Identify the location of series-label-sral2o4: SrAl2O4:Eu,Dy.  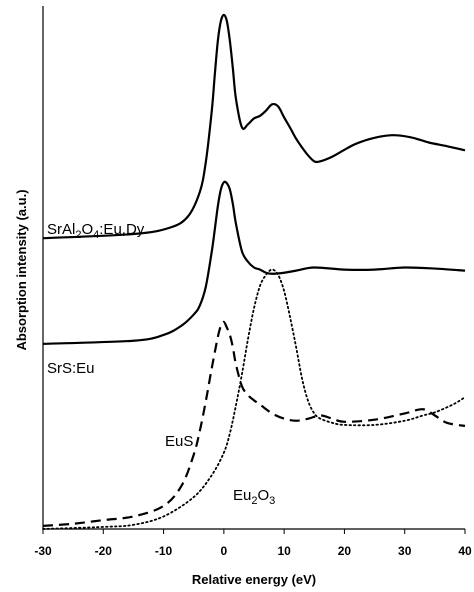
(96, 231).